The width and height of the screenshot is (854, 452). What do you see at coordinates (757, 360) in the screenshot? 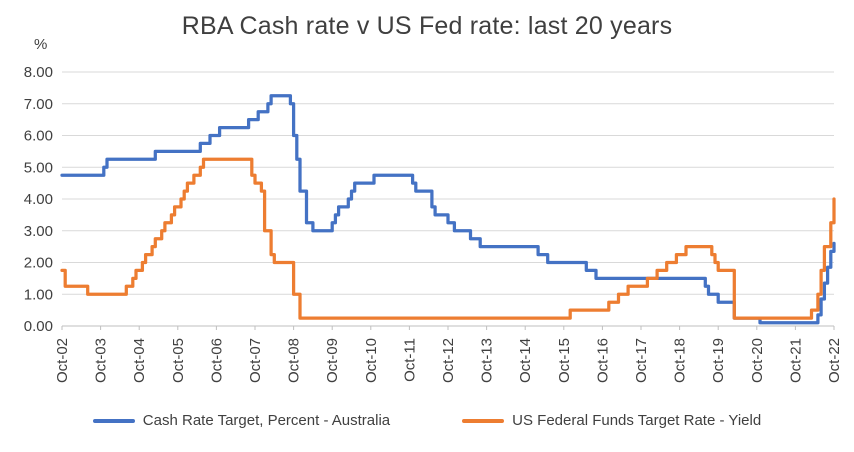
I see `x-tick-label: Oct-20` at bounding box center [757, 360].